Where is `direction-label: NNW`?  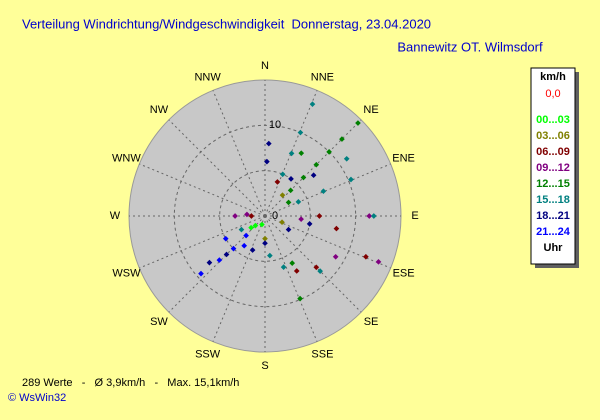
direction-label: NNW is located at coordinates (207, 77).